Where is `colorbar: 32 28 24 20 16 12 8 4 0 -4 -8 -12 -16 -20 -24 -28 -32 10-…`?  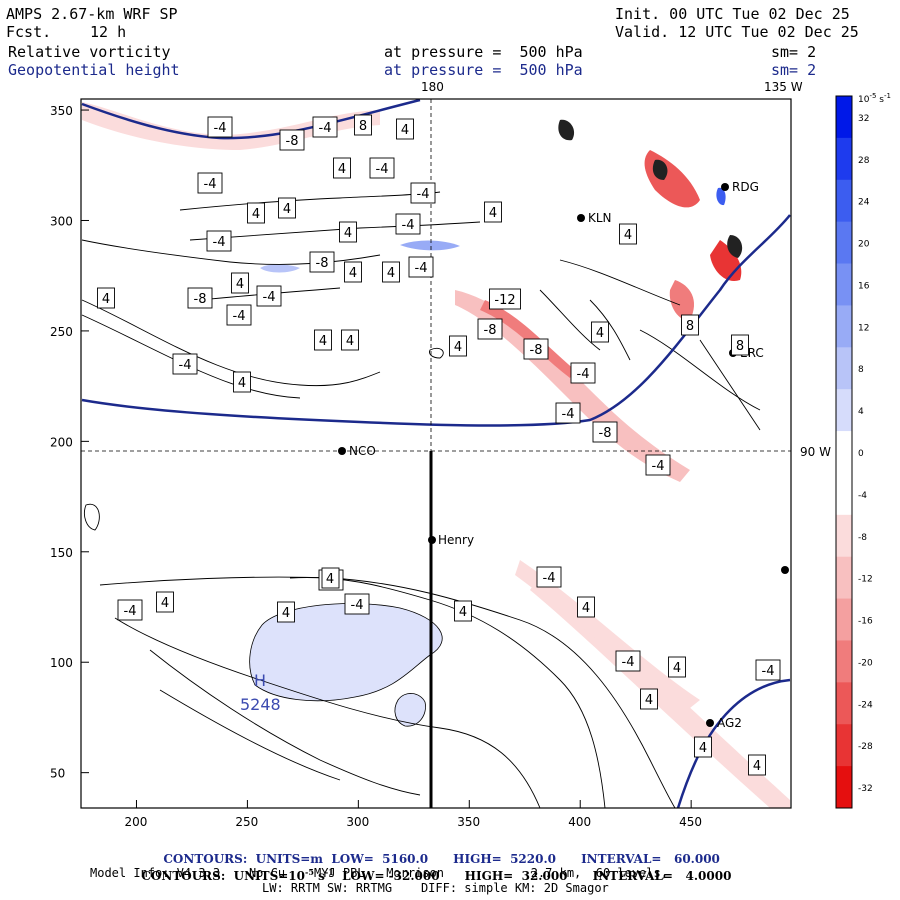
colorbar: 32 28 24 20 16 12 8 4 0 -4 -8 -12 -16 -20 -24 -28 -32 10-… is located at coordinates (863, 450).